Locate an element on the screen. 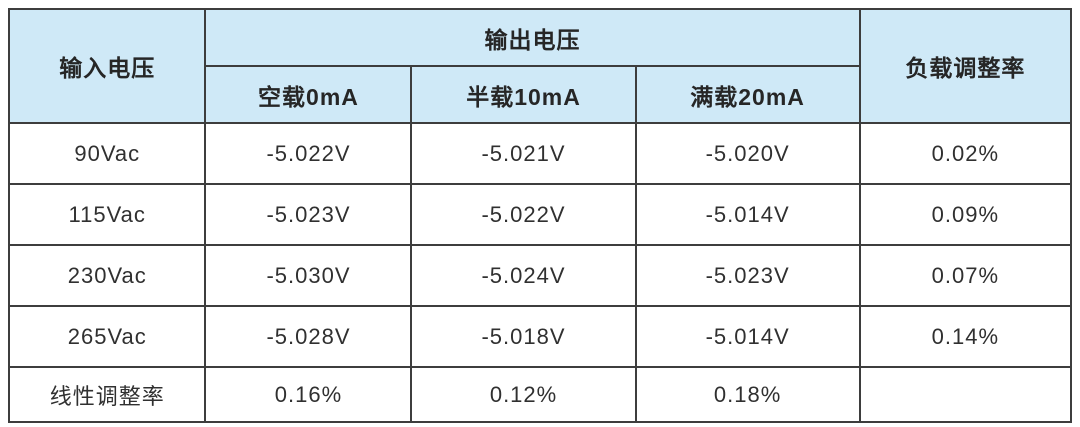 The image size is (1080, 427). table-row: 265Vac -5.028V -5.018V -5.014V 0.14% is located at coordinates (540, 336).